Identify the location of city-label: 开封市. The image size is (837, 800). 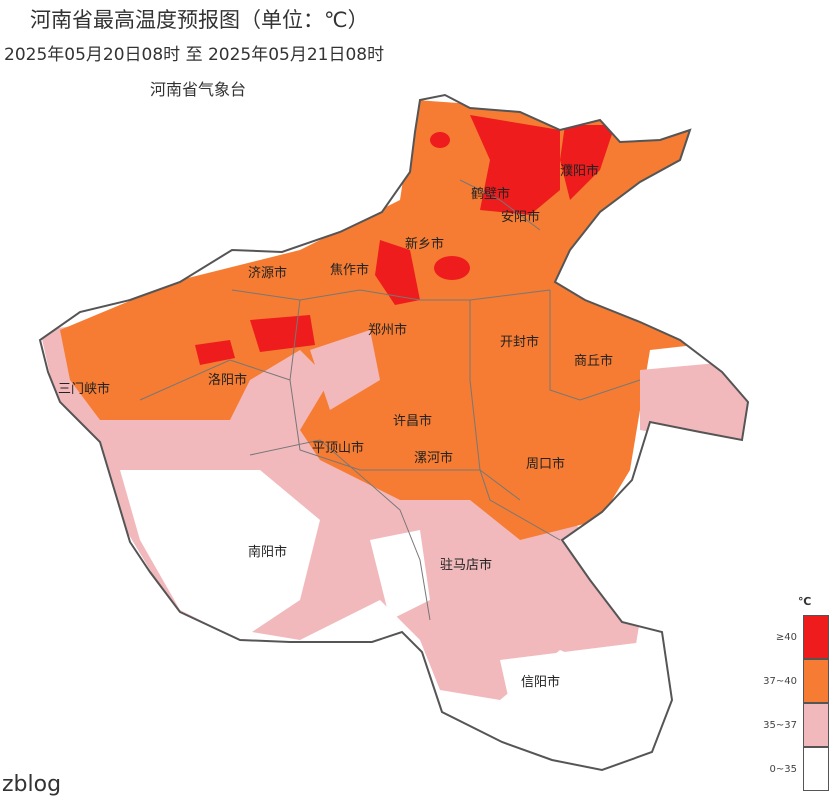
(520, 342).